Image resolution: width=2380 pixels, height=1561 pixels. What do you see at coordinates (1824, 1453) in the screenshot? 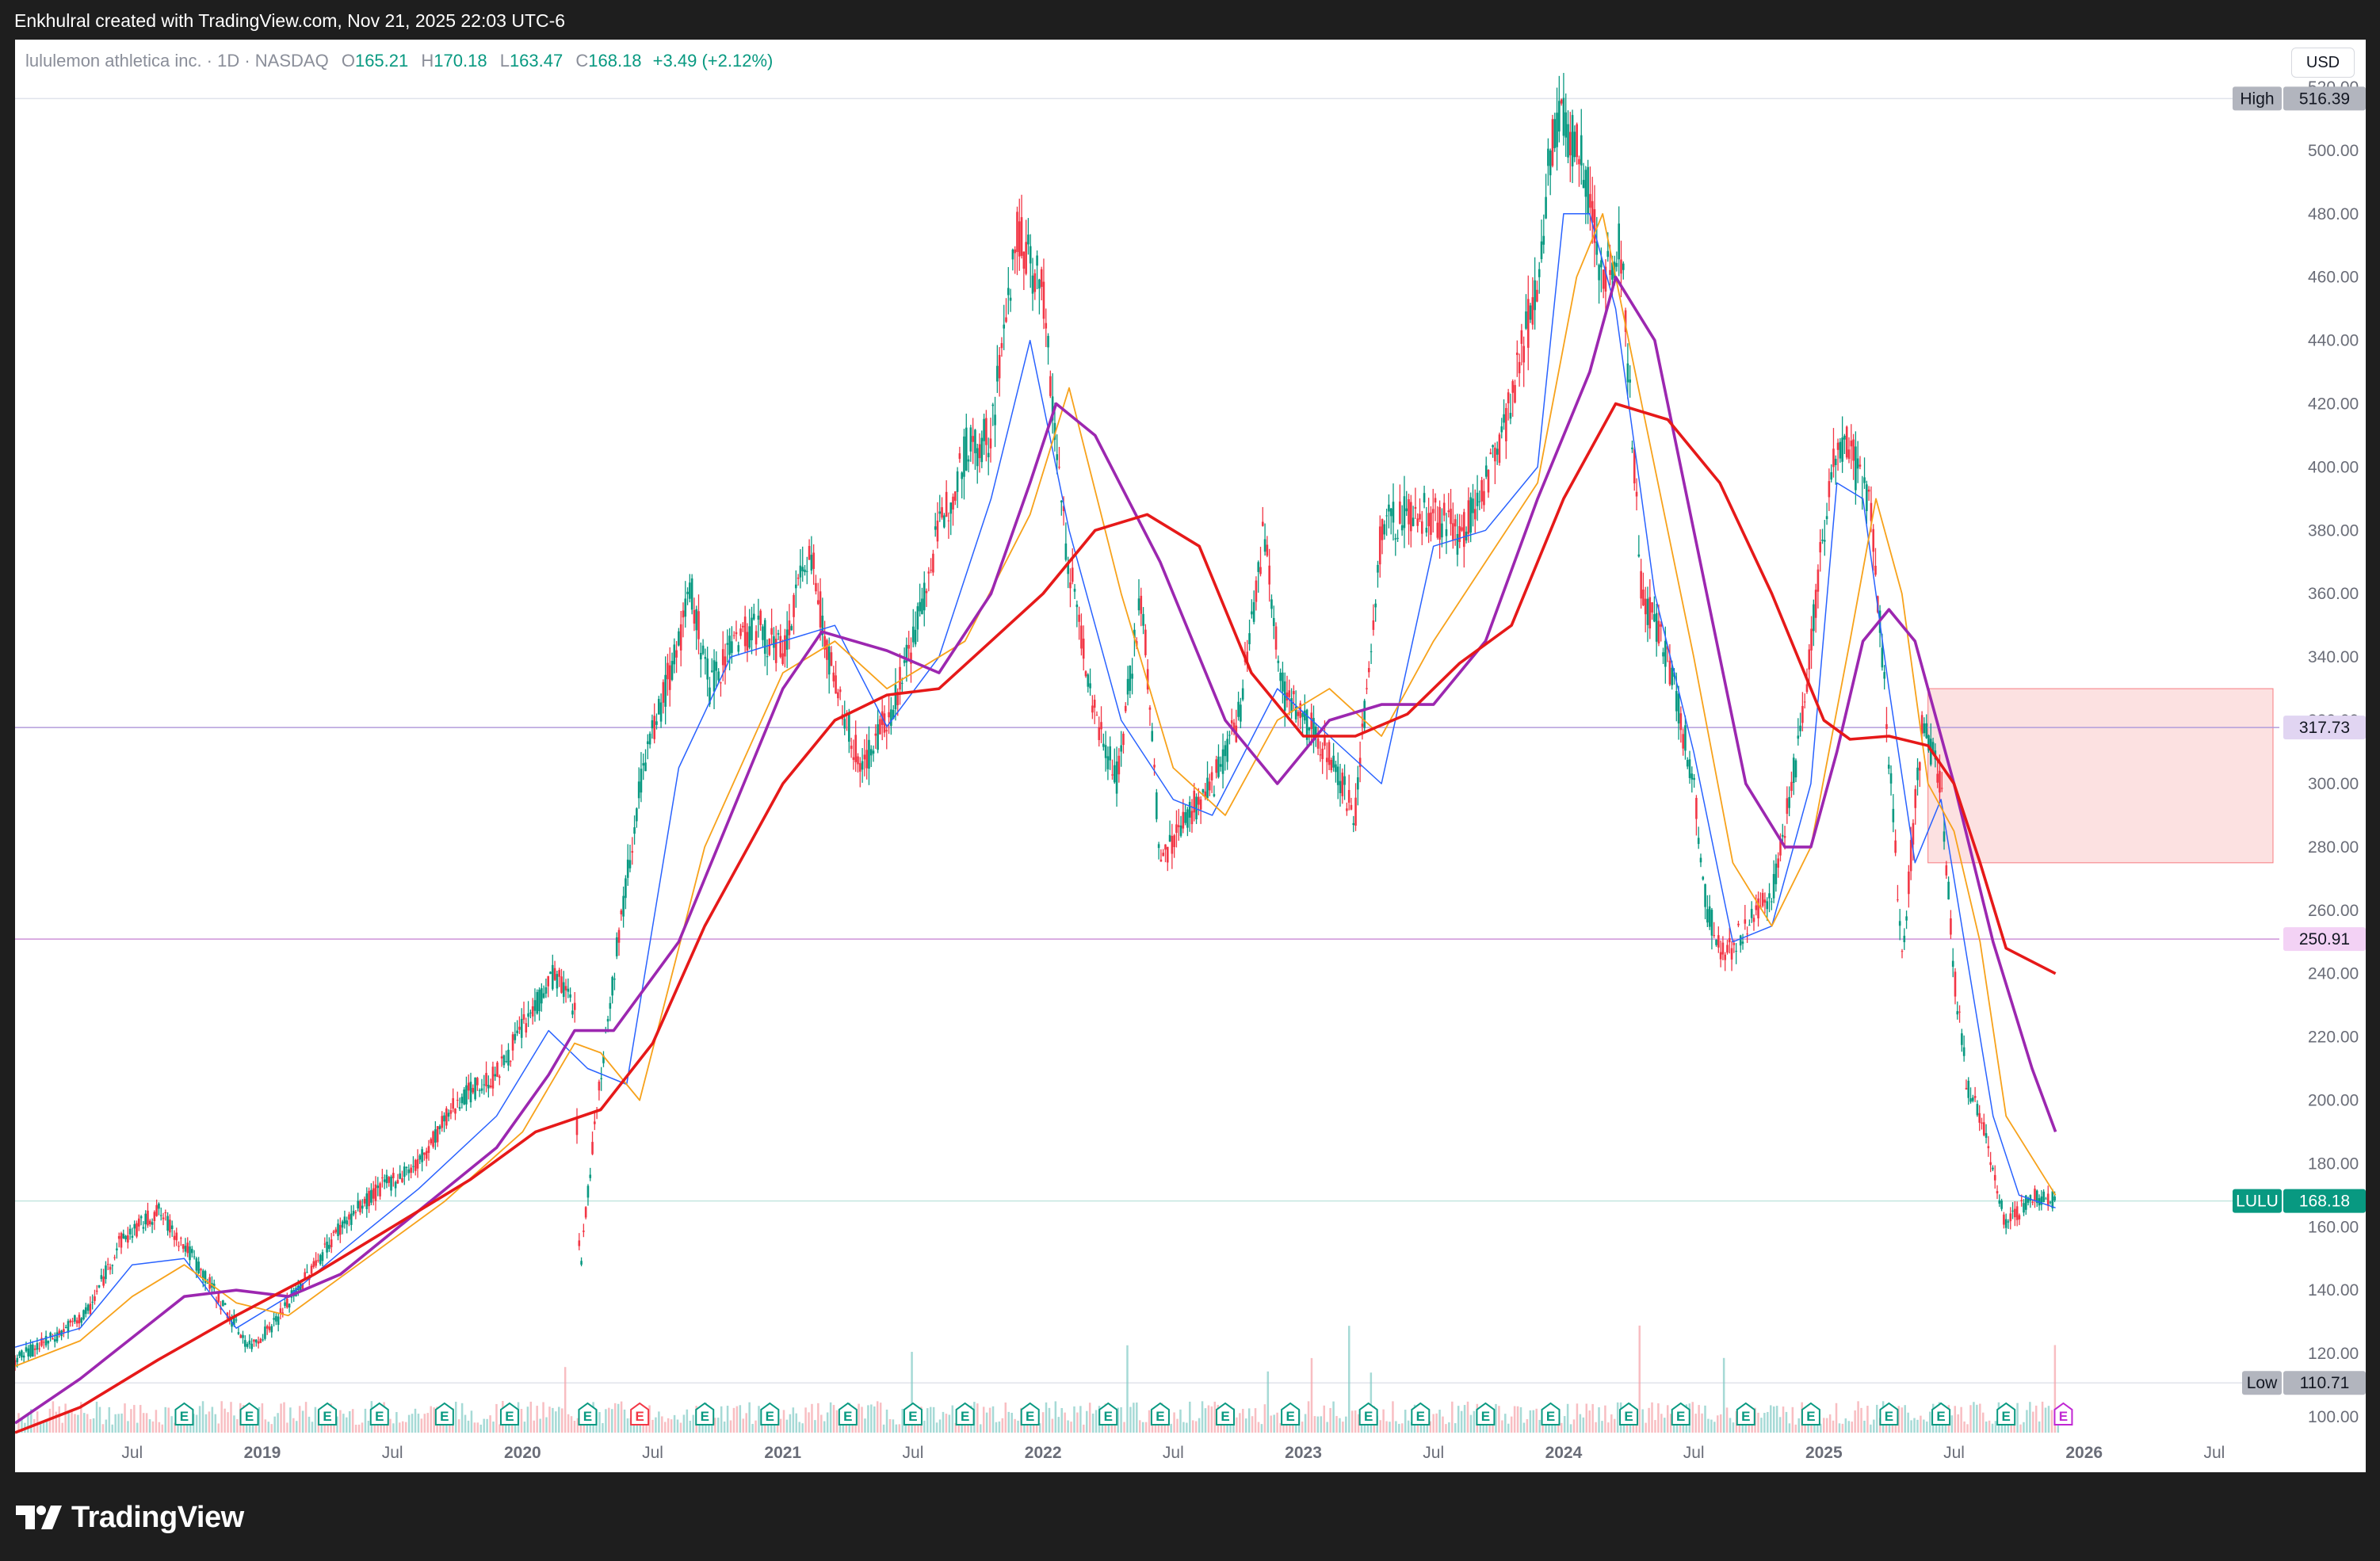
I see `x-tick-label: 2025` at bounding box center [1824, 1453].